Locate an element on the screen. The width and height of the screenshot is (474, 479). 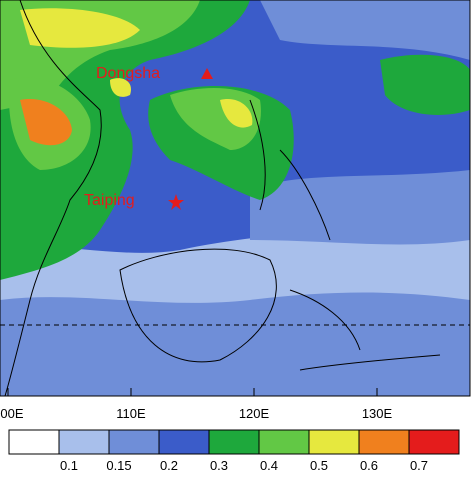
colorbar-label: 0.5 is located at coordinates (319, 465).